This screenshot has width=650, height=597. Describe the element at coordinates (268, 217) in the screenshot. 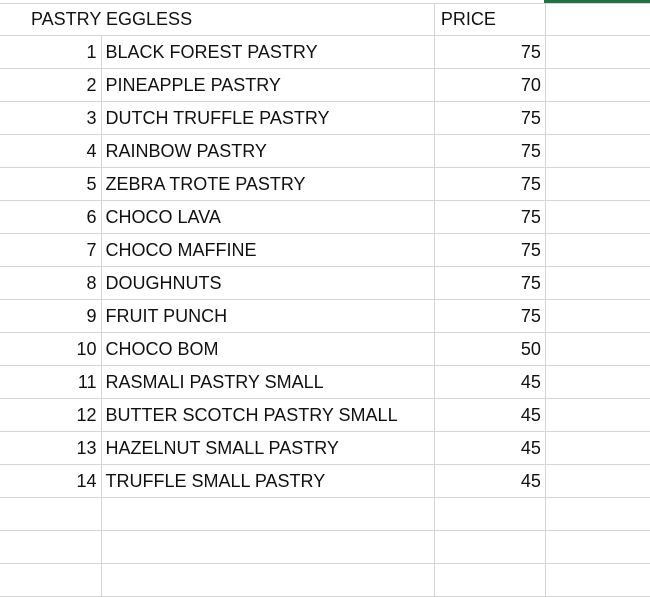

I see `item-name-cell: CHOCO LAVA` at that location.